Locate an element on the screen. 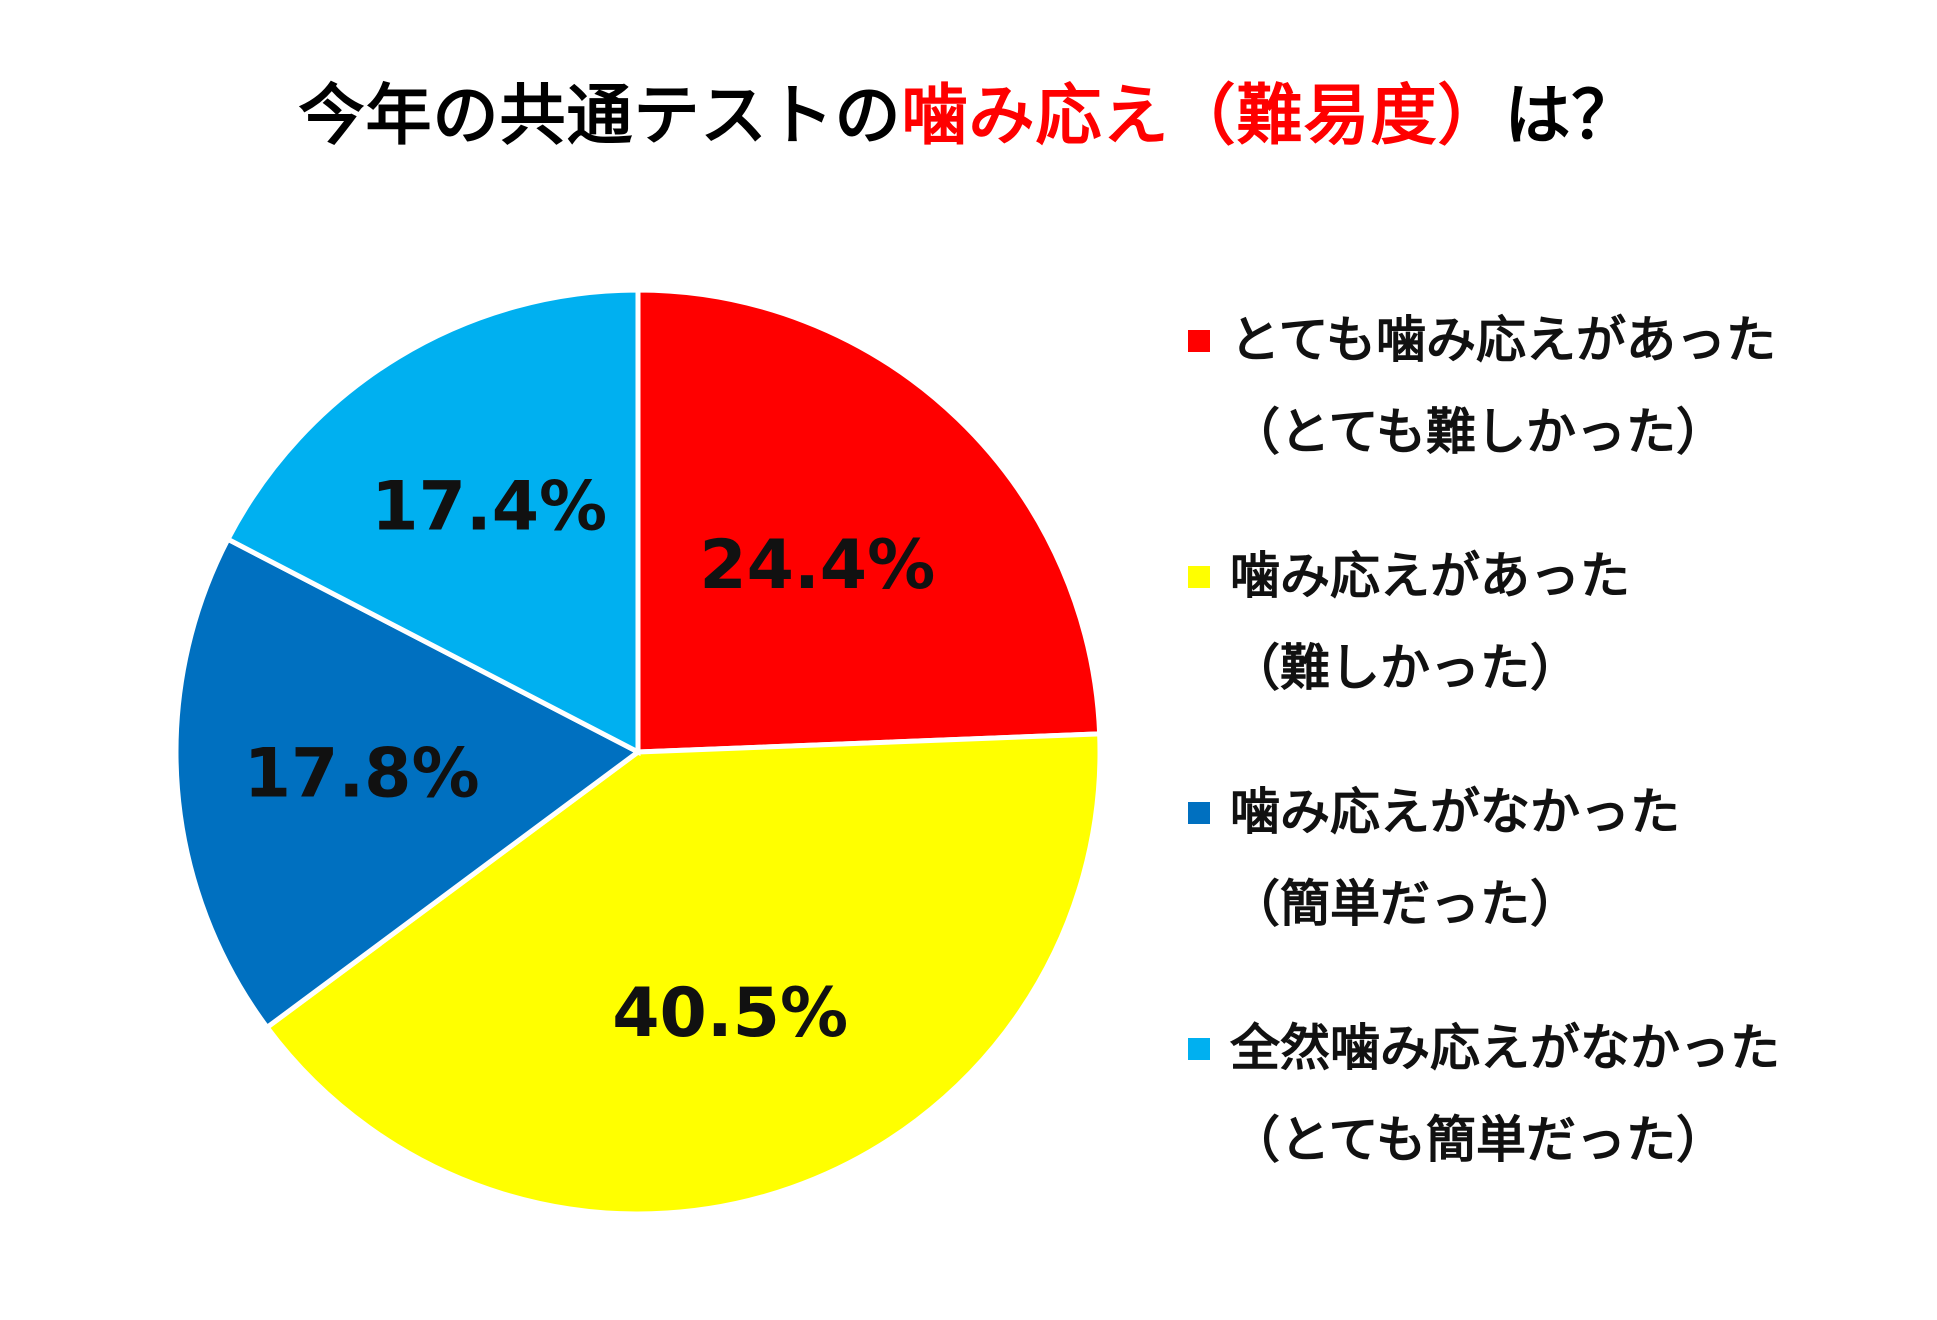 The width and height of the screenshot is (1937, 1320). legend-label: 全然噛み応えがなかった is located at coordinates (1505, 1048).